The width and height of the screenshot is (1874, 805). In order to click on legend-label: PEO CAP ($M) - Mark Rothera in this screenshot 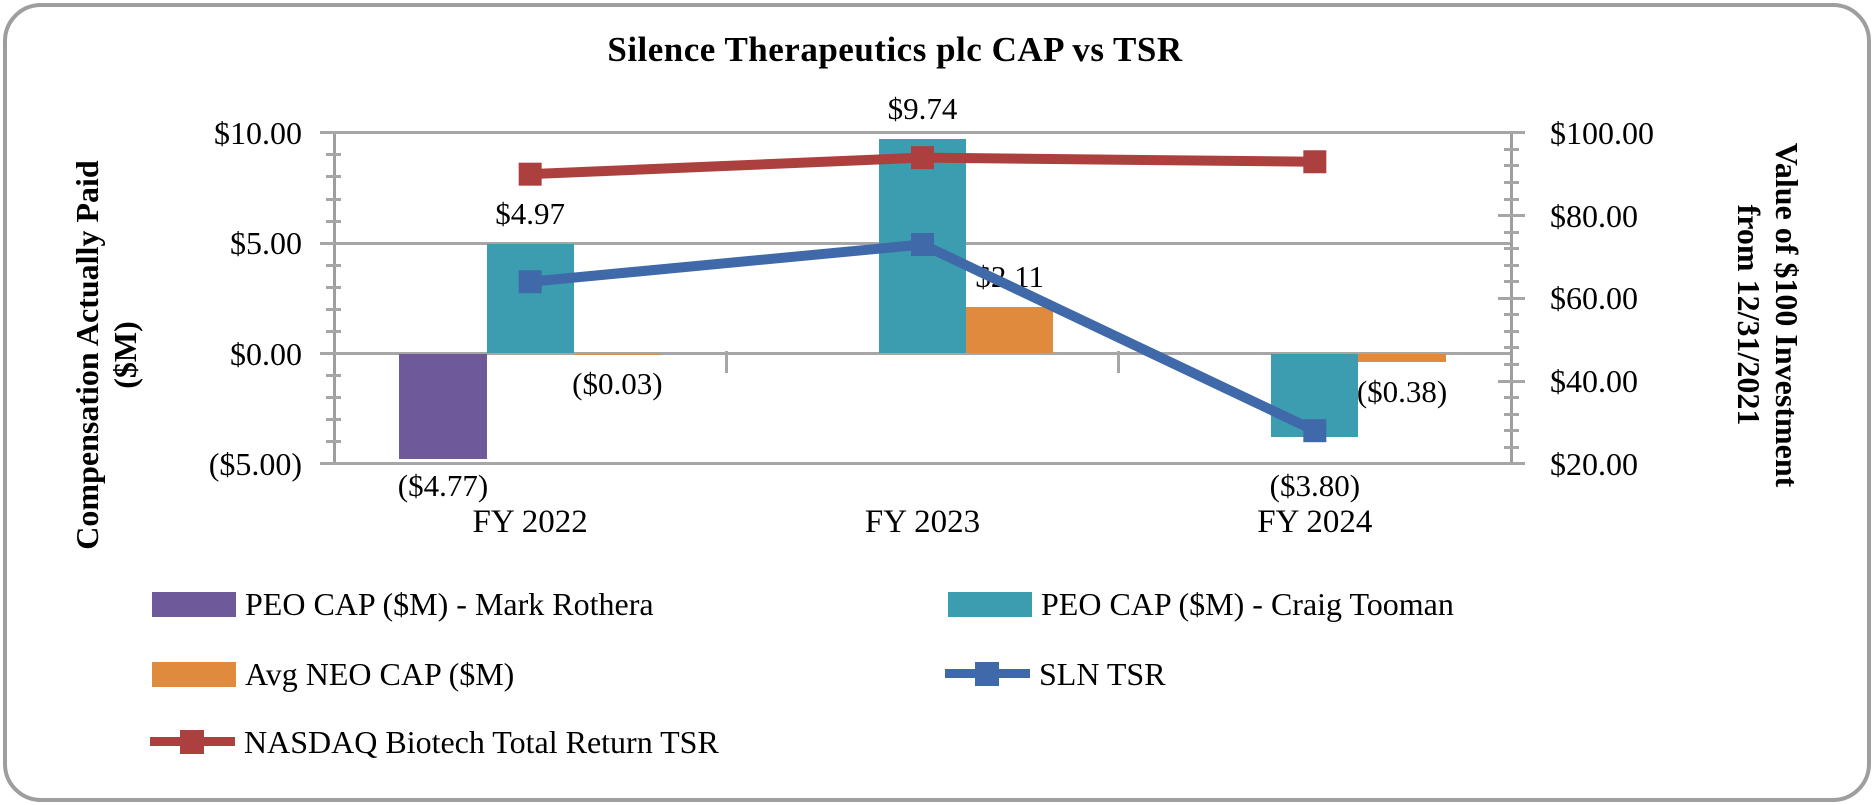, I will do `click(449, 603)`.